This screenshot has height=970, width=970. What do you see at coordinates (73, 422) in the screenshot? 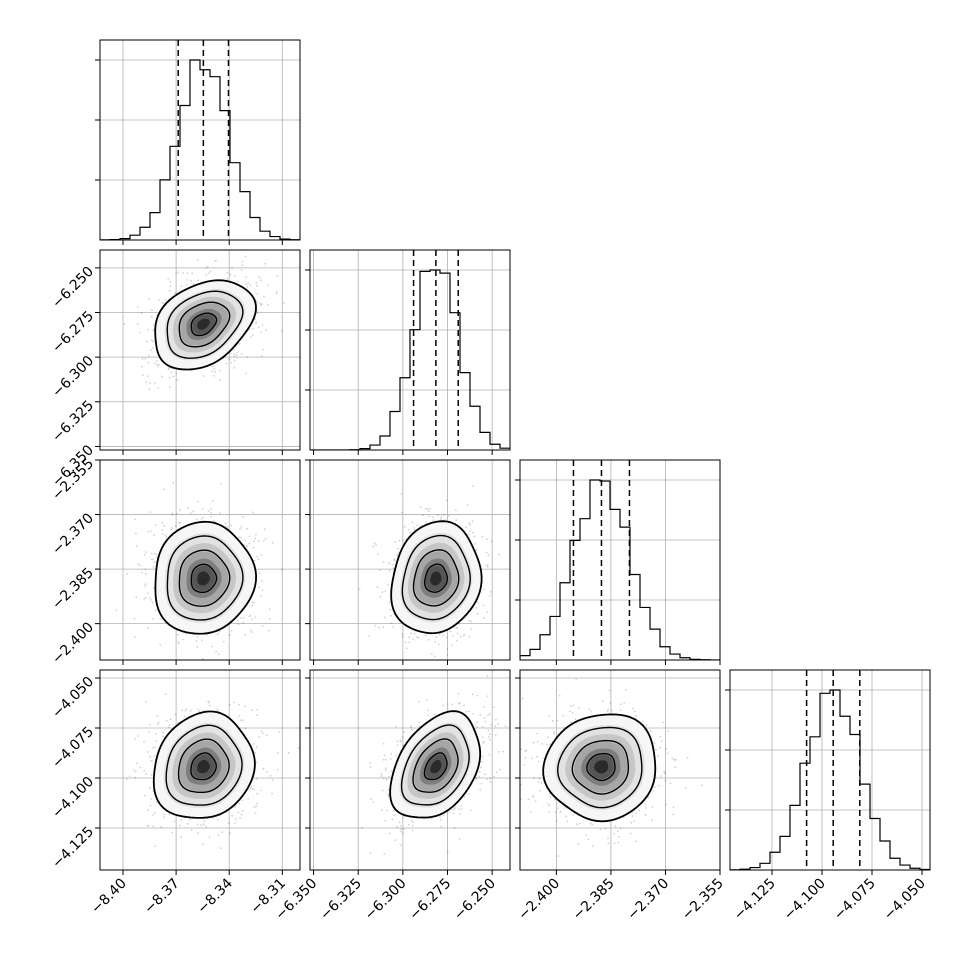
I see `y-tick-label: −6.325` at bounding box center [73, 422].